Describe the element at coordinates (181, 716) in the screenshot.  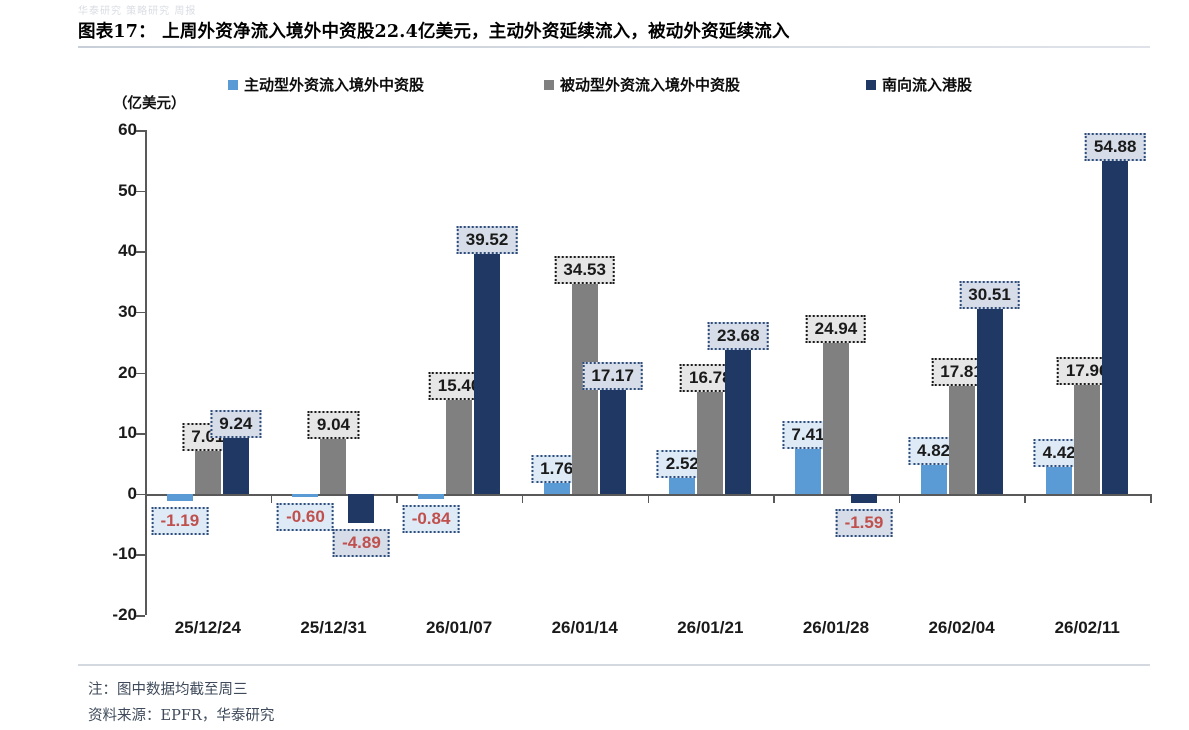
I see `chart-source: 资料来源：EPFR，华泰研究` at that location.